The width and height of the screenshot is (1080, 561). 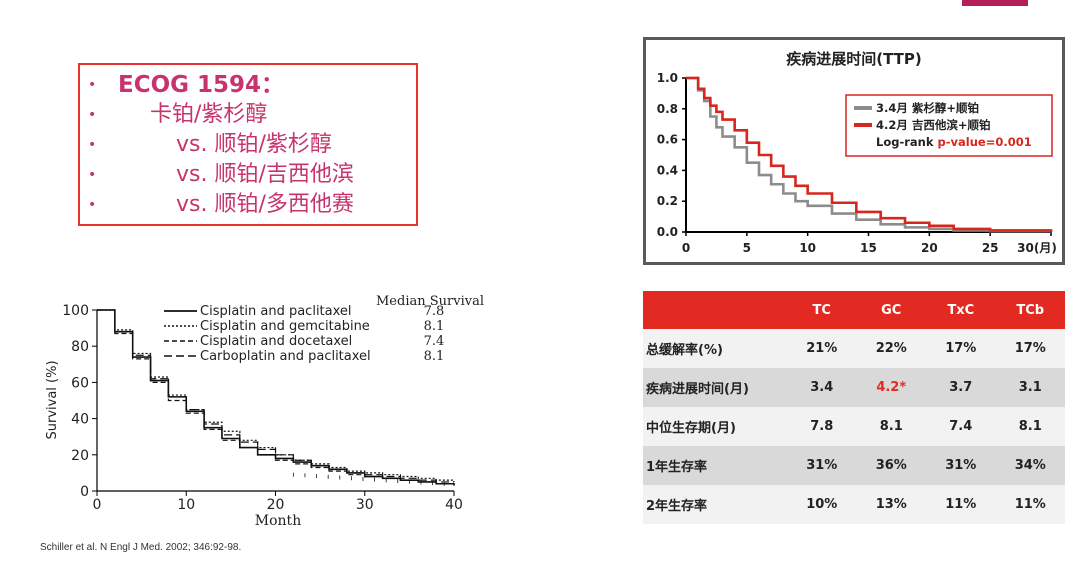 What do you see at coordinates (186, 505) in the screenshot?
I see `survival-x-tick-label: 10` at bounding box center [186, 505].